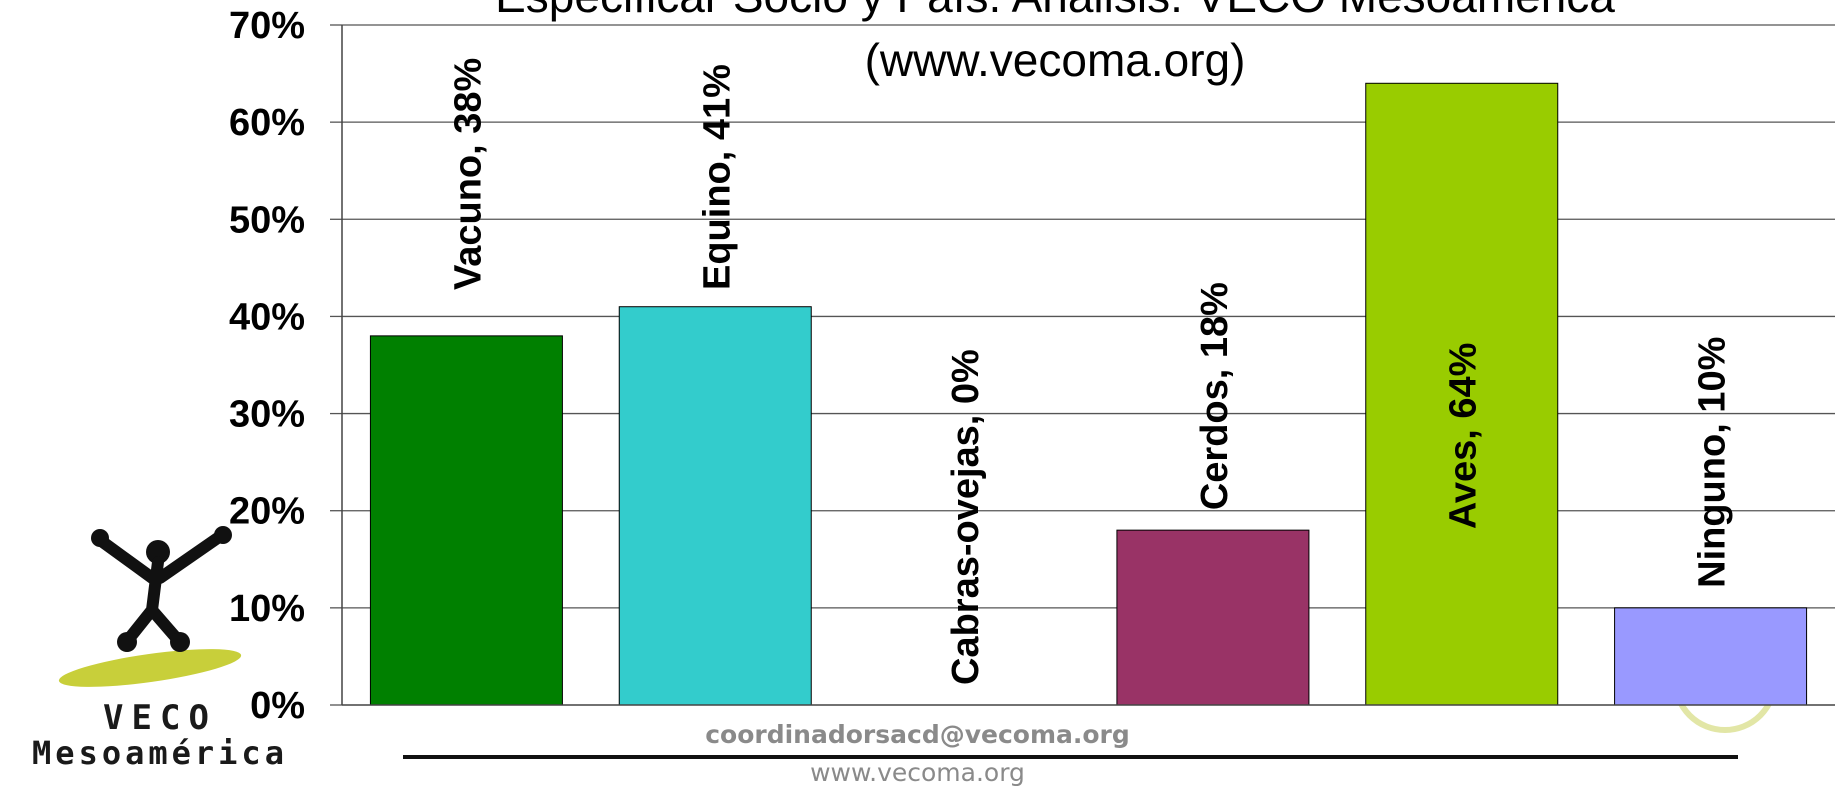  Describe the element at coordinates (717, 177) in the screenshot. I see `data-label-equino: Equino, 41%` at that location.